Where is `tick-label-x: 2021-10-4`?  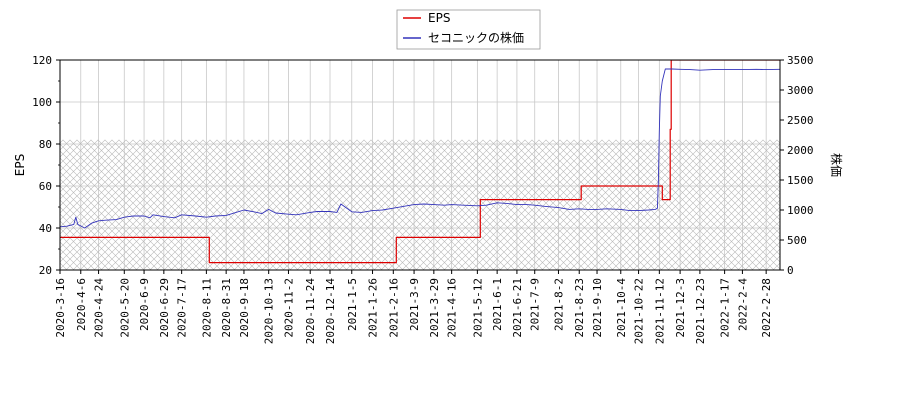 tick-label-x: 2021-10-4 is located at coordinates (621, 308).